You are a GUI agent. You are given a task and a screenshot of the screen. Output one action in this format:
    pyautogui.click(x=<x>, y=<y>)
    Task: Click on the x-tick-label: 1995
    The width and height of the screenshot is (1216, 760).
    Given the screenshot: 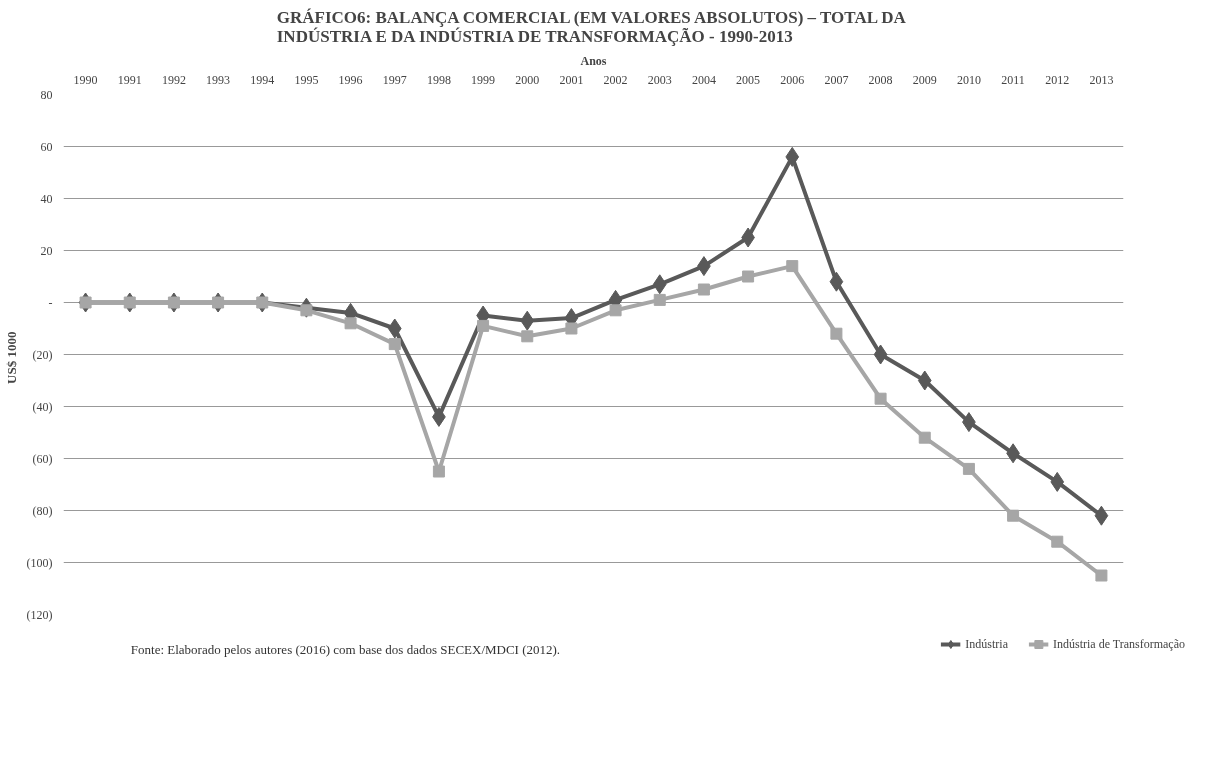 What is the action you would take?
    pyautogui.click(x=306, y=79)
    